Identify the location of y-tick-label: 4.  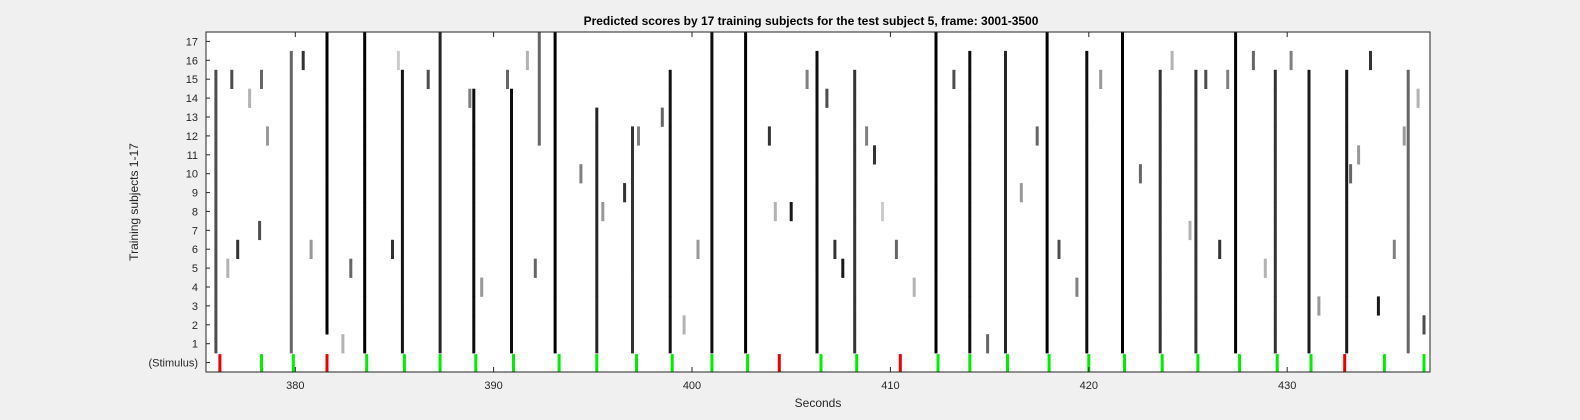
(195, 288).